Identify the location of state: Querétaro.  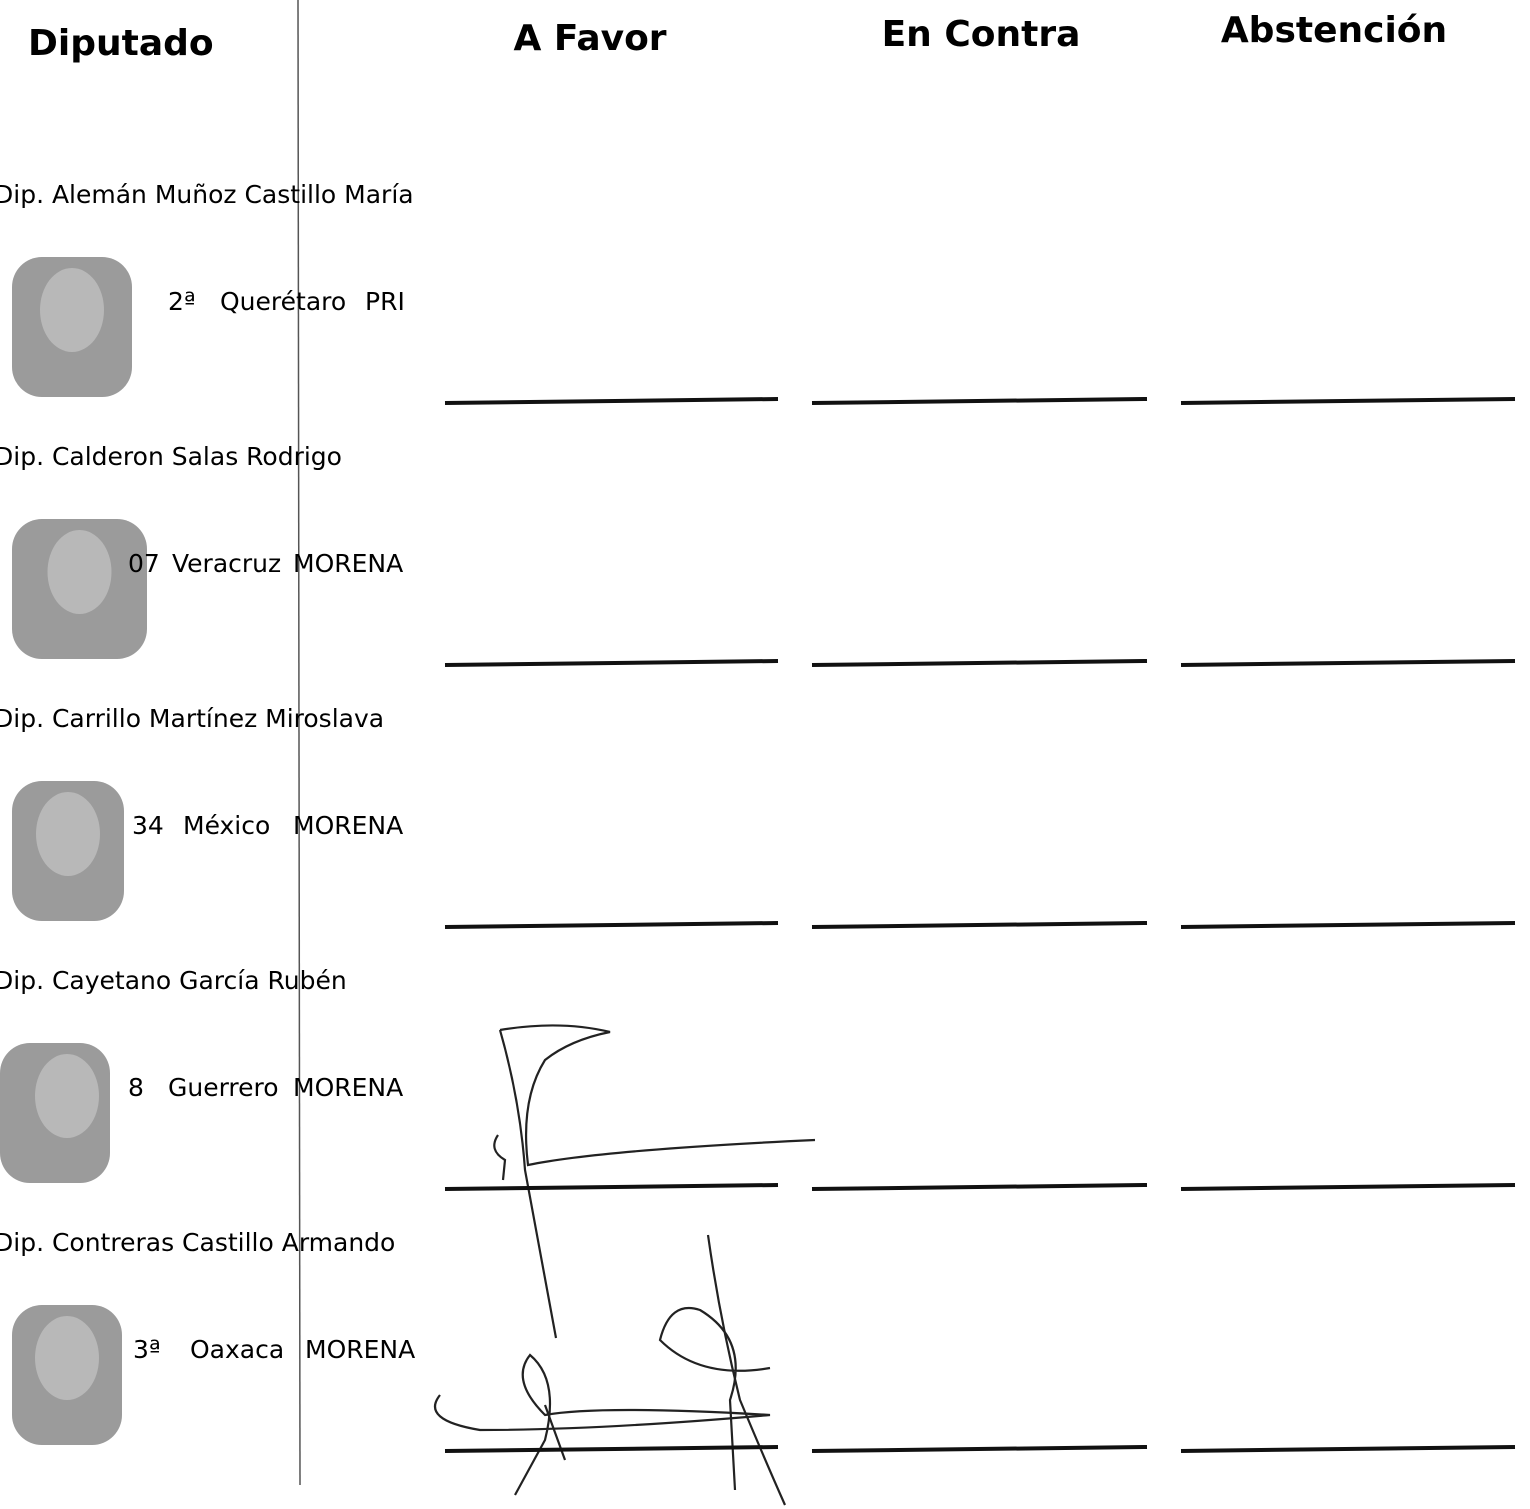
(283, 301).